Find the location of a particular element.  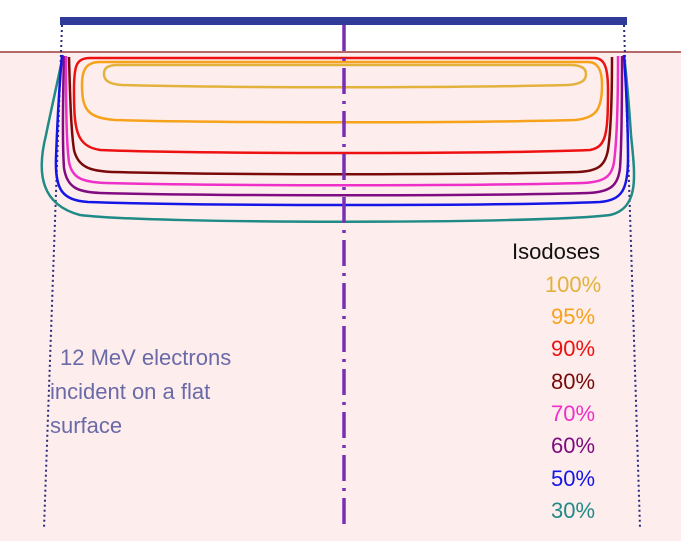

legend-item-60: 60% is located at coordinates (573, 445).